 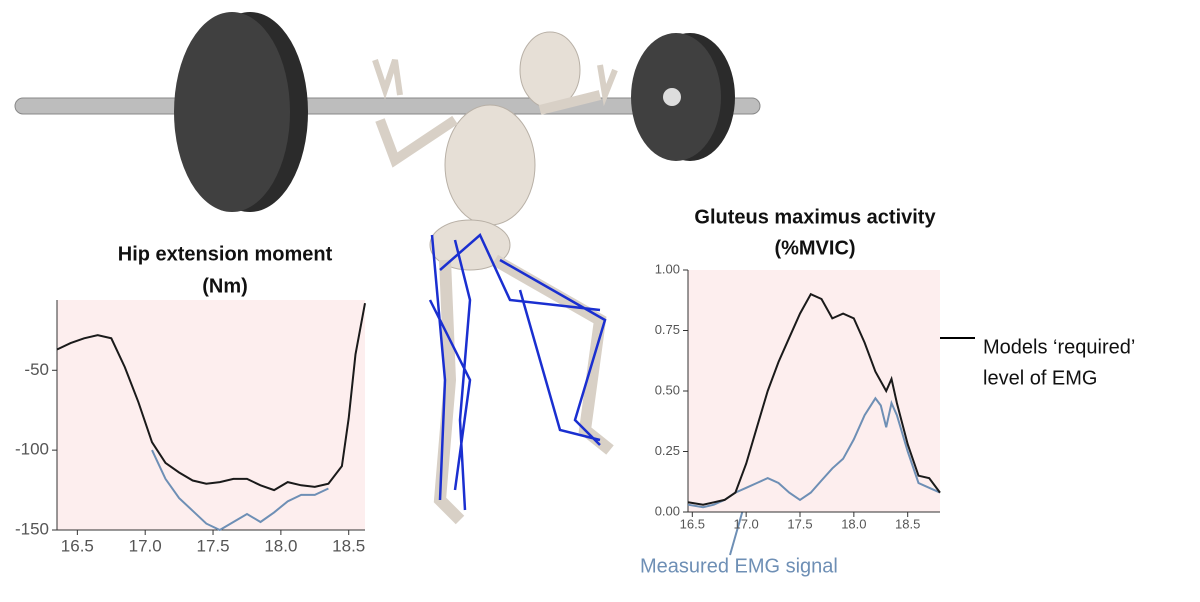 What do you see at coordinates (667, 450) in the screenshot?
I see `y-tick-label: 0.25` at bounding box center [667, 450].